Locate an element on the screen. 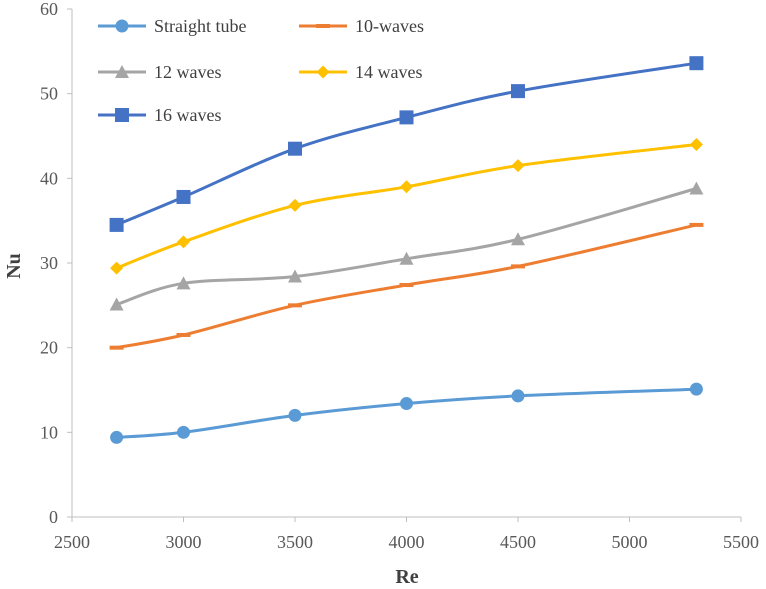 The image size is (766, 589). legend-item-3: 14 waves is located at coordinates (360, 72).